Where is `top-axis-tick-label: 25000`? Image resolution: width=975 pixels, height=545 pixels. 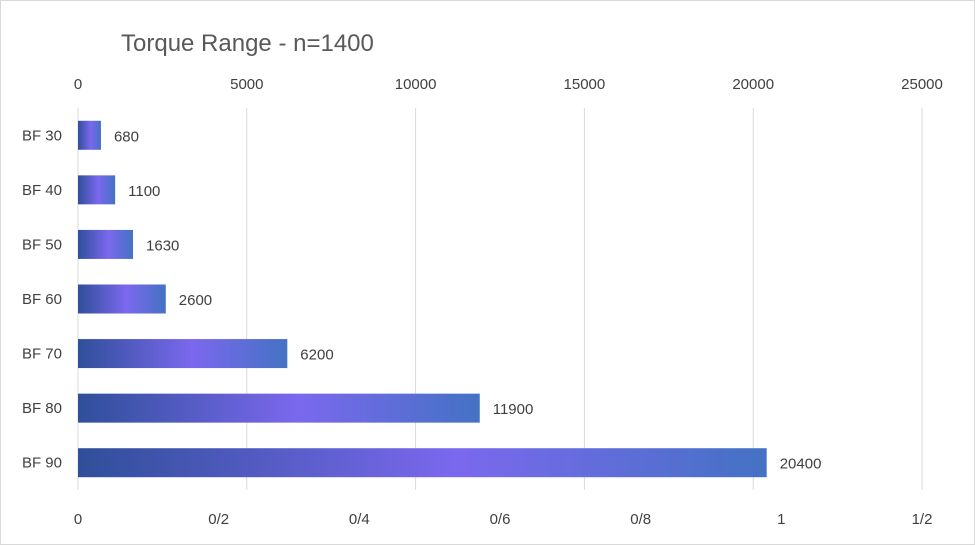
top-axis-tick-label: 25000 is located at coordinates (922, 84).